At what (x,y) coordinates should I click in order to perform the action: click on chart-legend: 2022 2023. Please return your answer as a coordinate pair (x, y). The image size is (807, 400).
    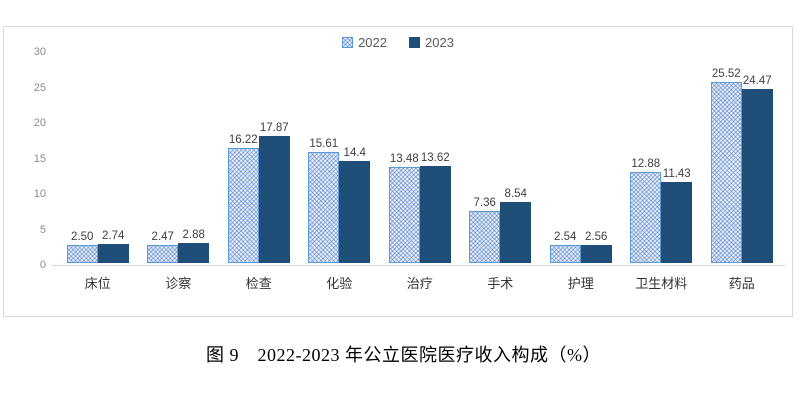
    Looking at the image, I should click on (398, 42).